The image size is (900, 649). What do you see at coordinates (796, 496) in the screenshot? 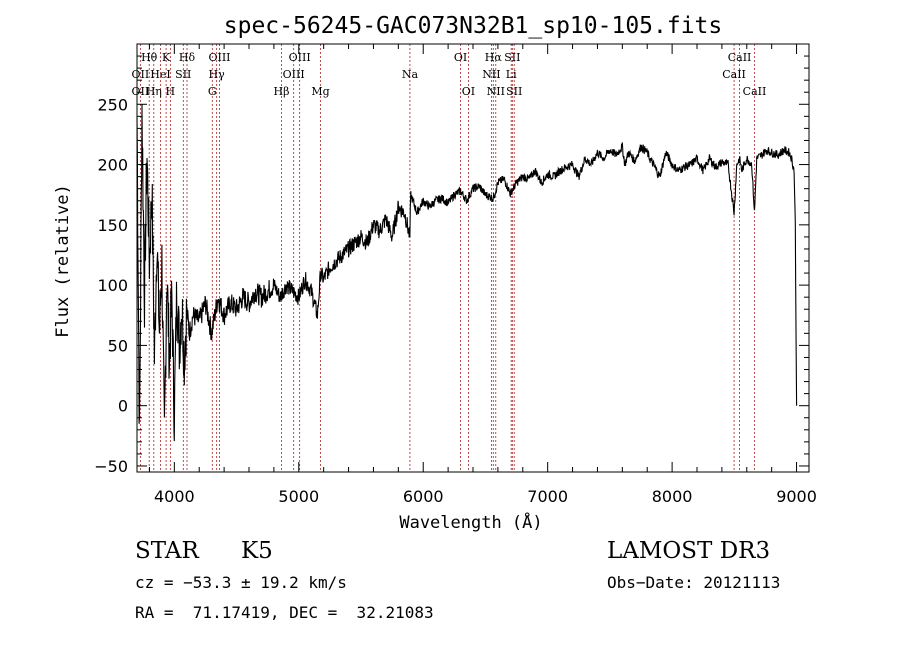
I see `x-tick-label: 9000` at bounding box center [796, 496].